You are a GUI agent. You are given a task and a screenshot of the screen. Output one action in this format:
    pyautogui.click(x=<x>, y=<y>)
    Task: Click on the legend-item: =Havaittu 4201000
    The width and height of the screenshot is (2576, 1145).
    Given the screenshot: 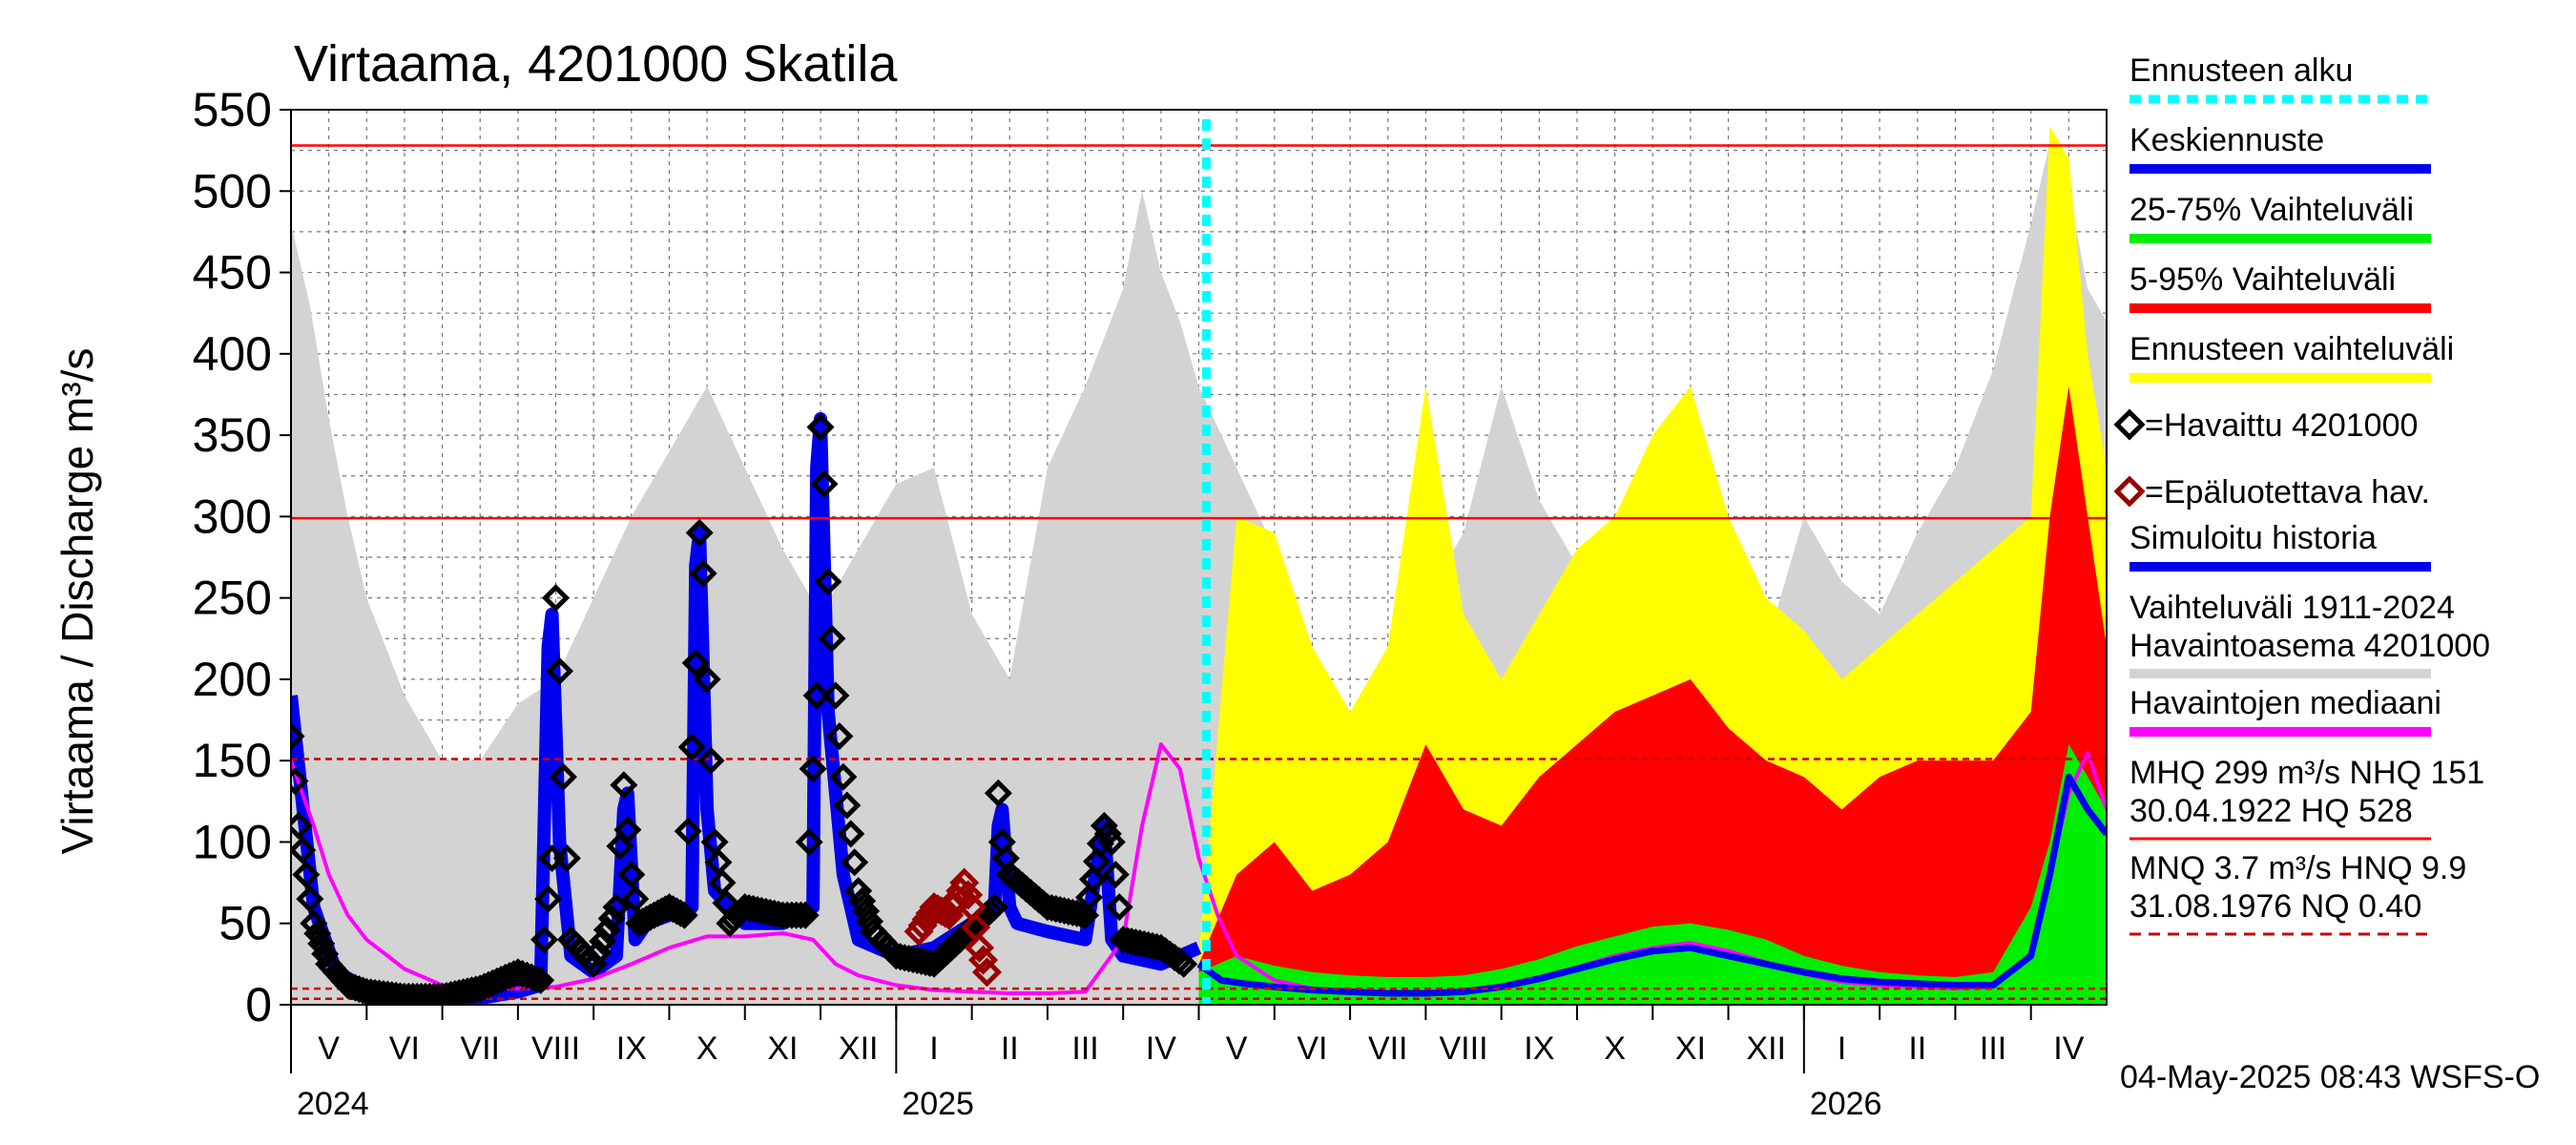 What is the action you would take?
    pyautogui.click(x=2265, y=425)
    